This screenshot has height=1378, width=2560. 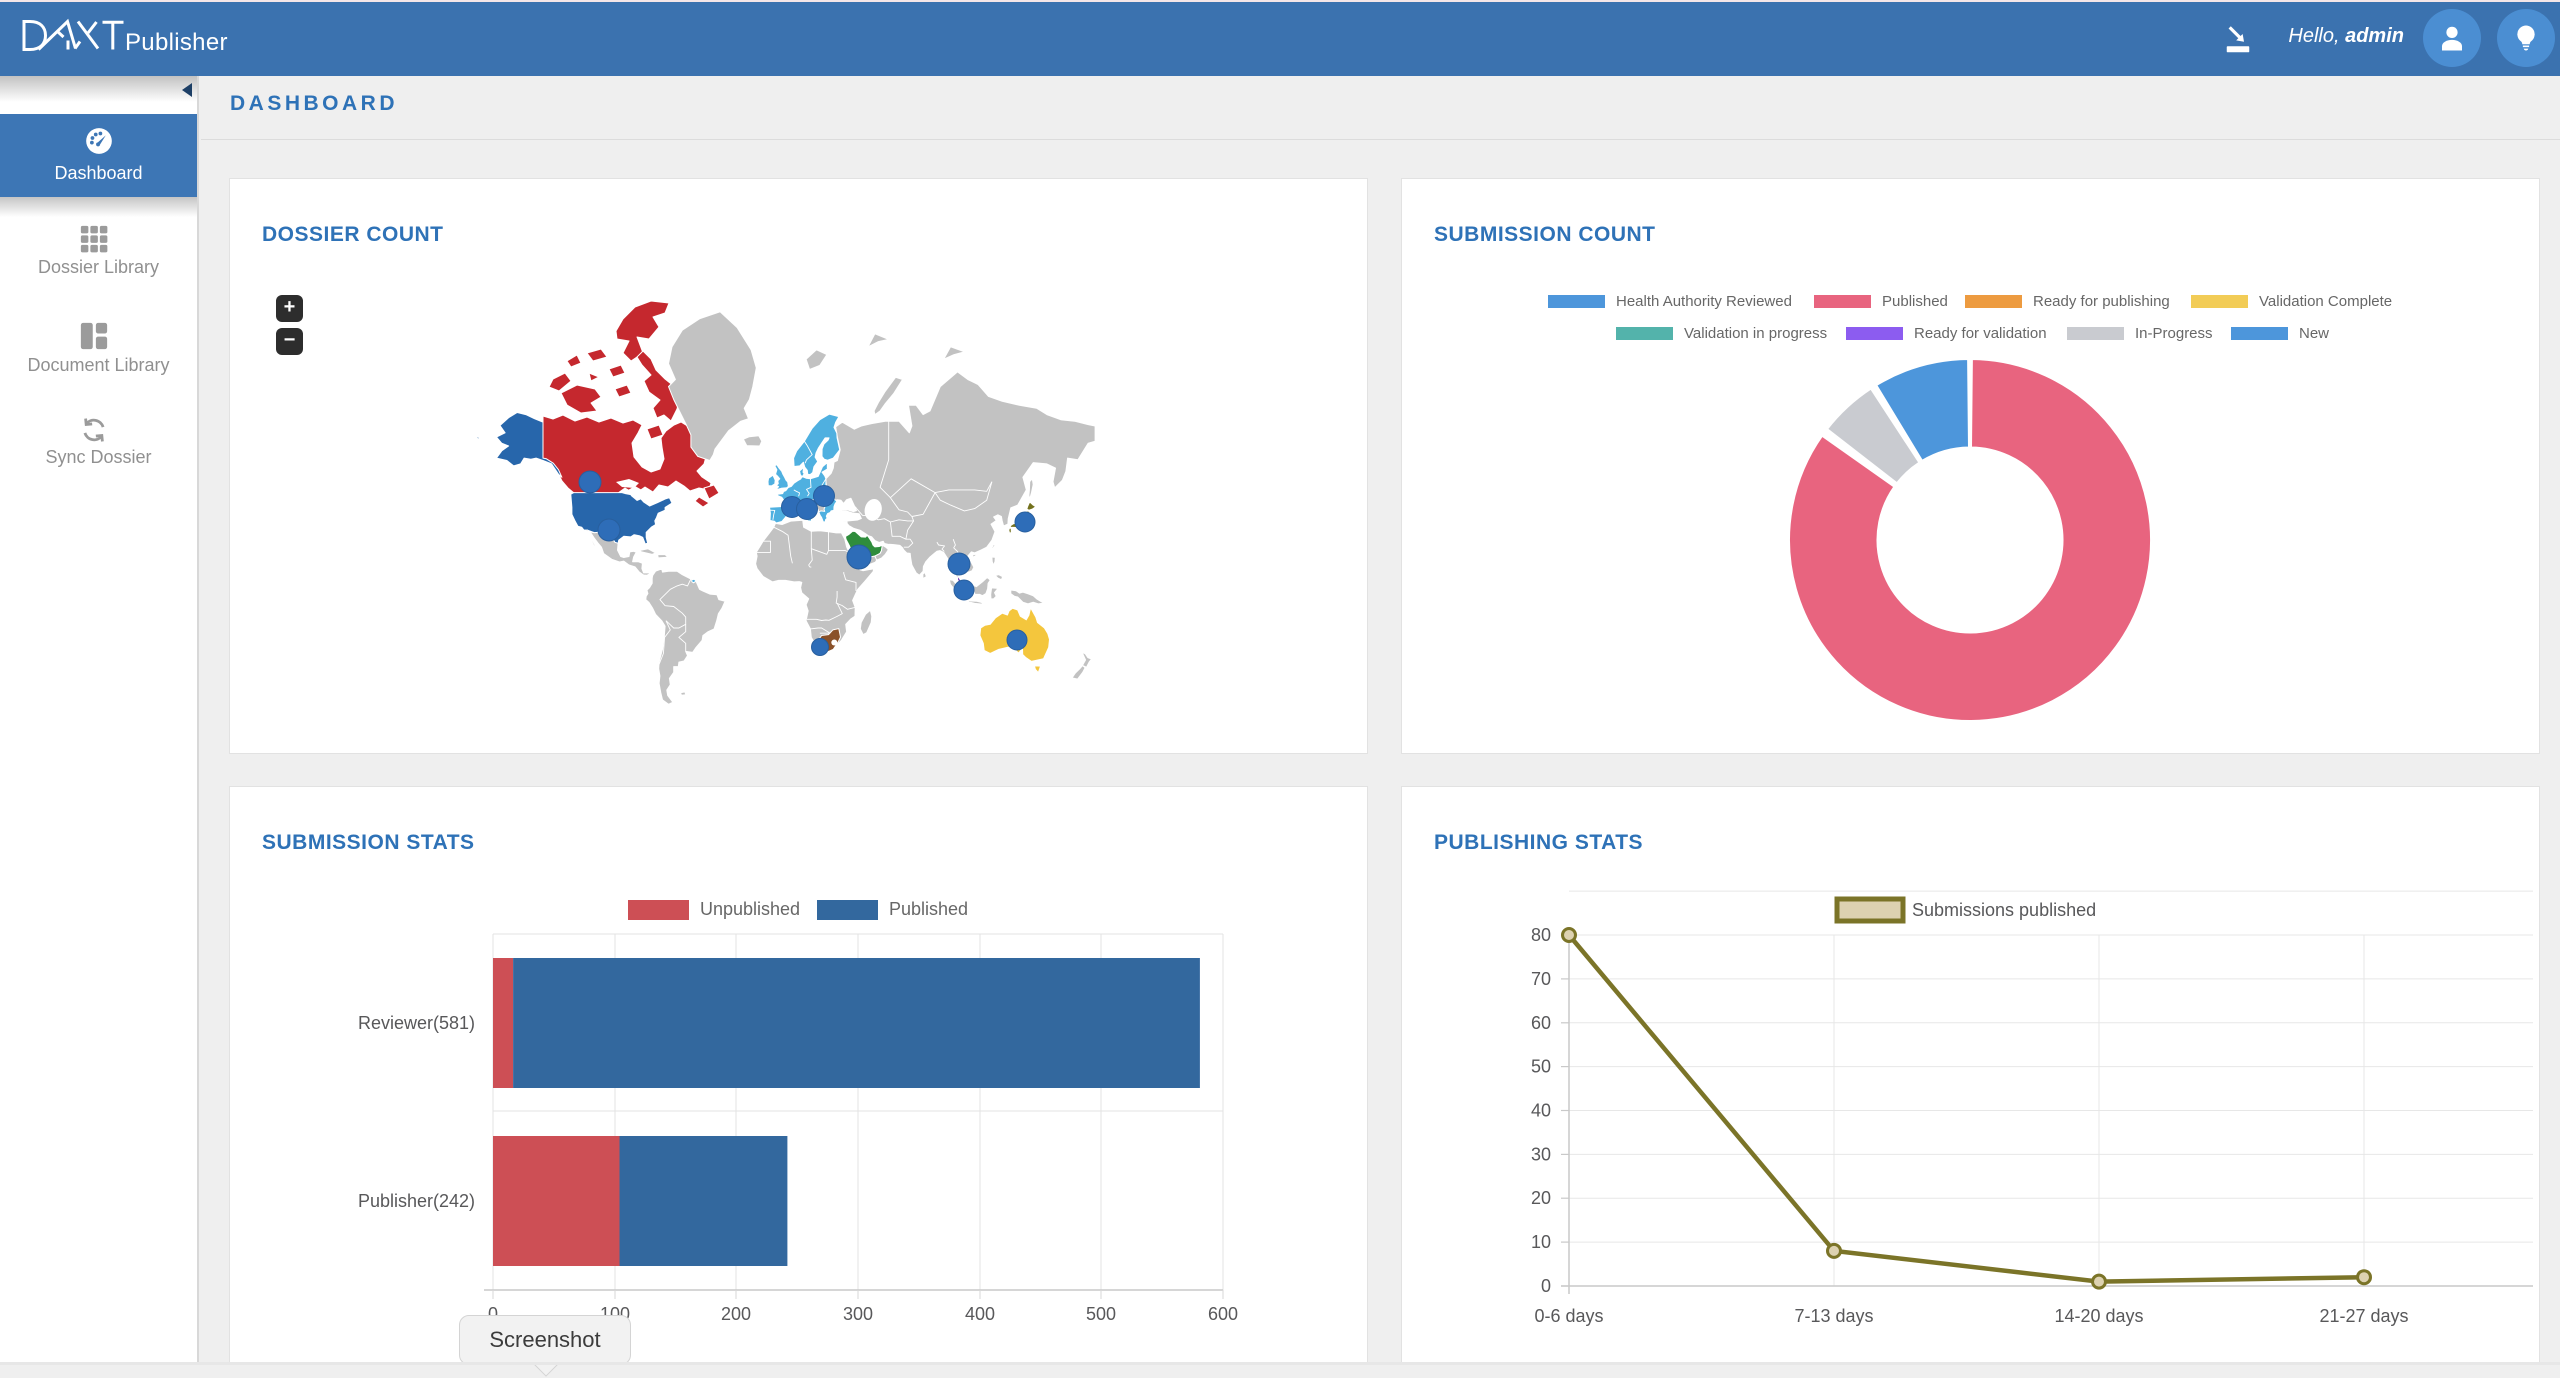 I want to click on svg-text: Publisher(242), so click(x=416, y=1201).